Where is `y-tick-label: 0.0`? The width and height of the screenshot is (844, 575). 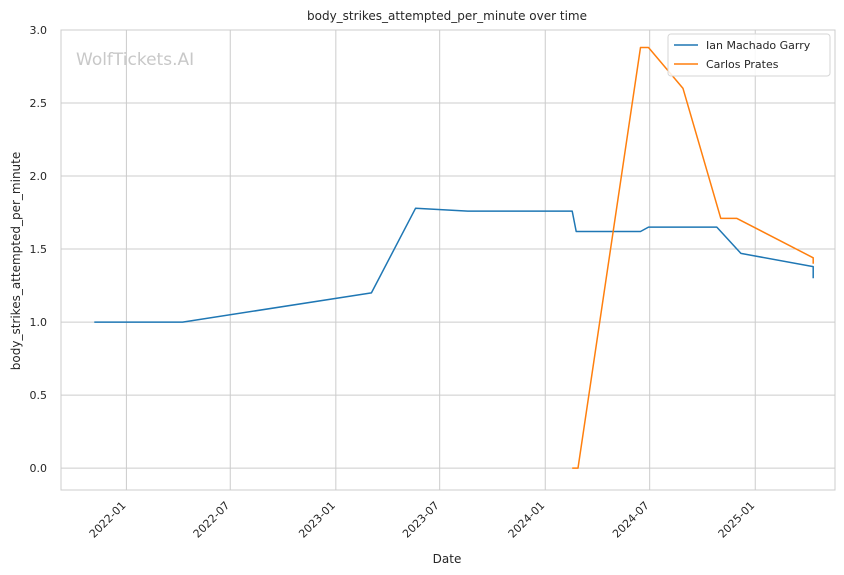
y-tick-label: 0.0 is located at coordinates (39, 468).